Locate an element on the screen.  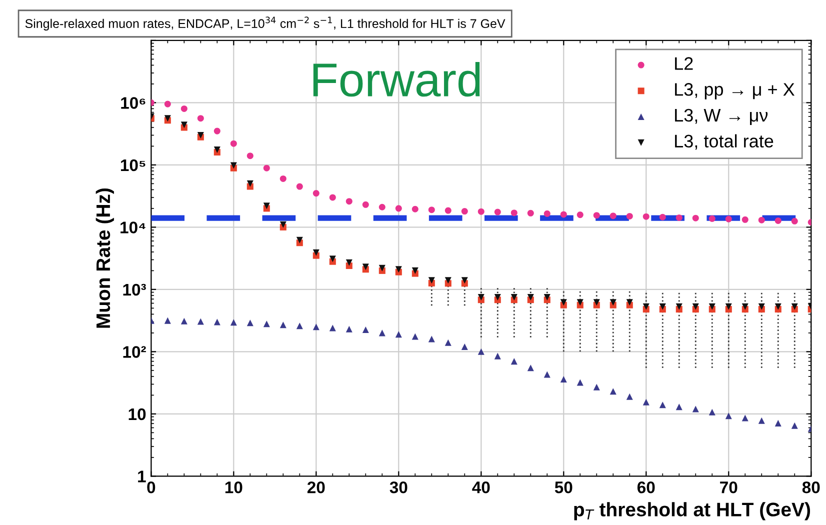
legend-label: L3, pp → μ + X is located at coordinates (735, 91).